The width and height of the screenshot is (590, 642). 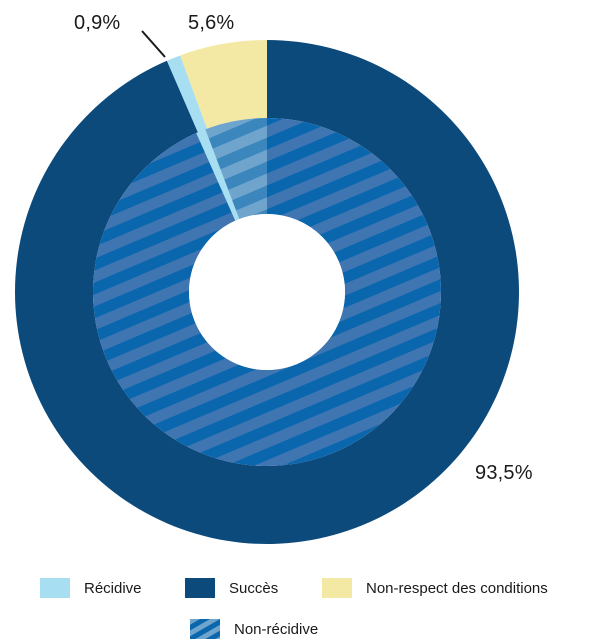 What do you see at coordinates (504, 473) in the screenshot?
I see `slice-label-succes: 93,5%` at bounding box center [504, 473].